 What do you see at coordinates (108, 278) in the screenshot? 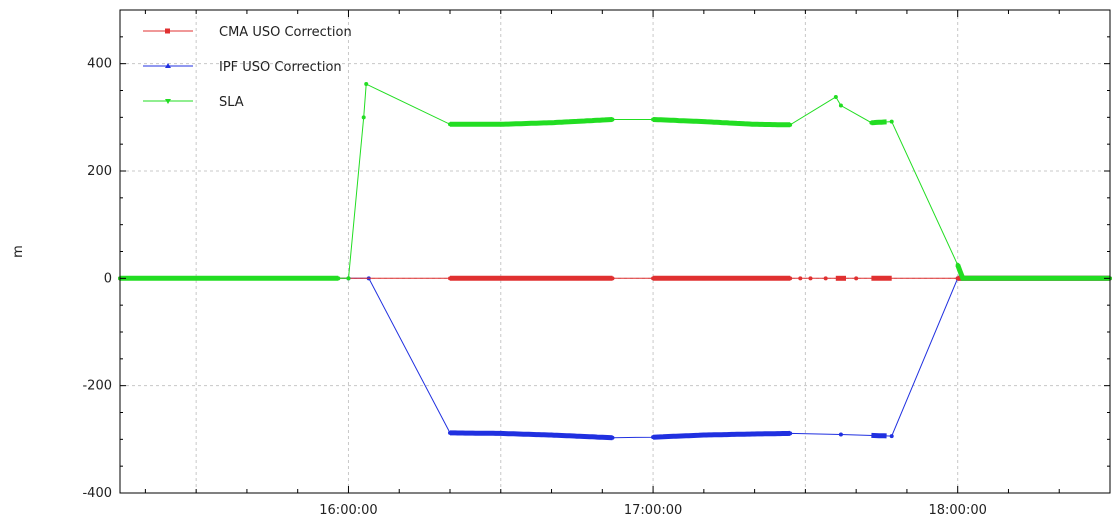
I see `y-tick-label: 0` at bounding box center [108, 278].